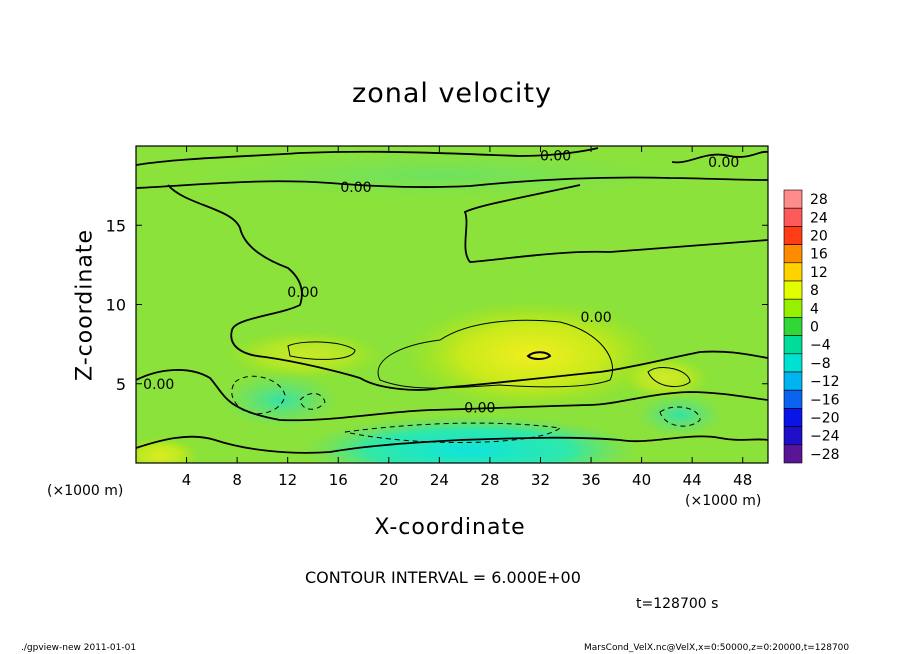  What do you see at coordinates (590, 480) in the screenshot?
I see `x-tick-label: 36` at bounding box center [590, 480].